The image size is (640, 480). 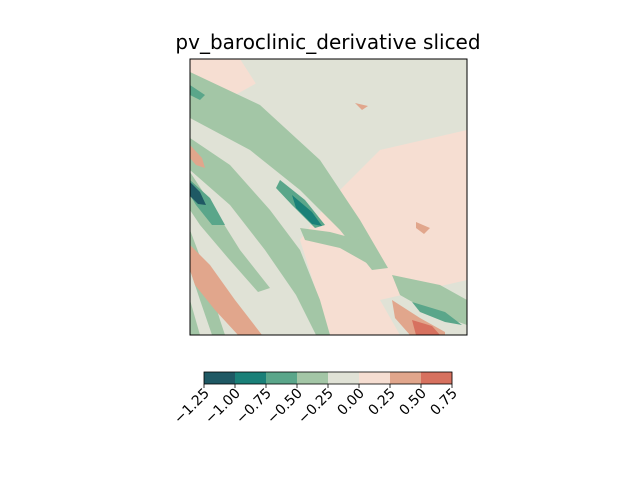 I want to click on colorbar-tick-label: 0.25, so click(x=381, y=402).